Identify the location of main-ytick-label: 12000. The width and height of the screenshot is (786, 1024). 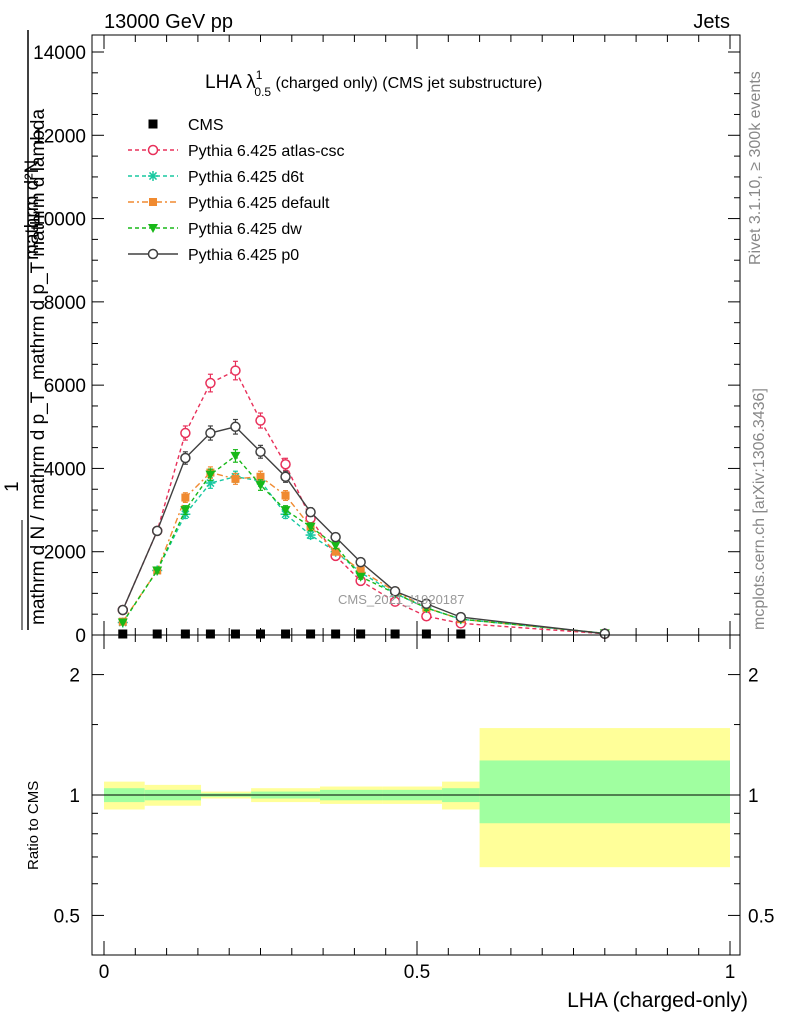
(59, 136).